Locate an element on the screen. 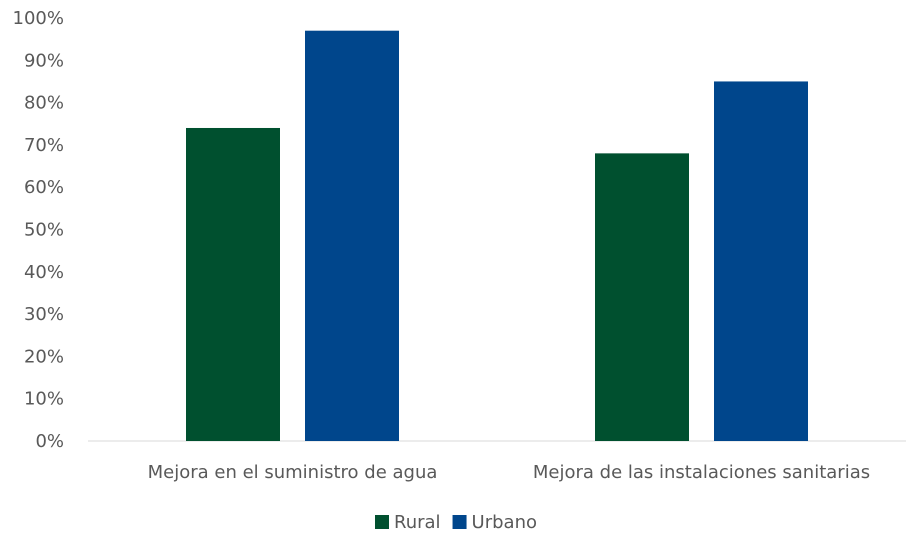 This screenshot has width=912, height=537. x-category-label: Mejora en el suministro de agua is located at coordinates (293, 472).